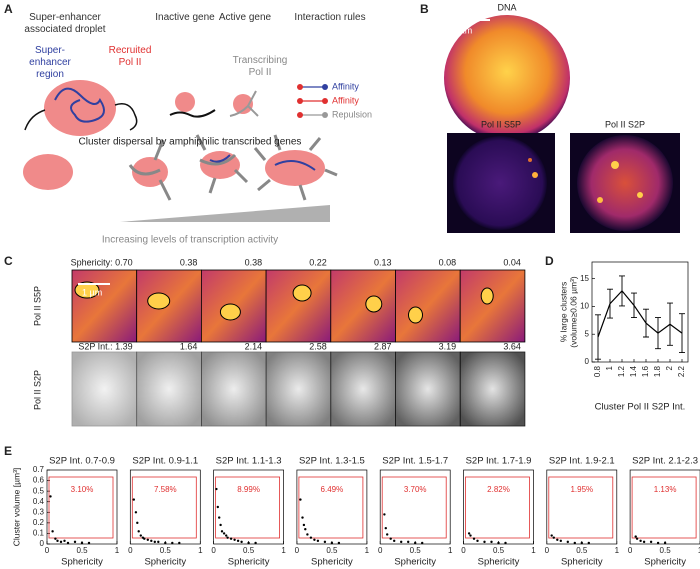  Describe the element at coordinates (582, 461) in the screenshot. I see `chart-title: S2P Int. 1.9-2.1` at that location.